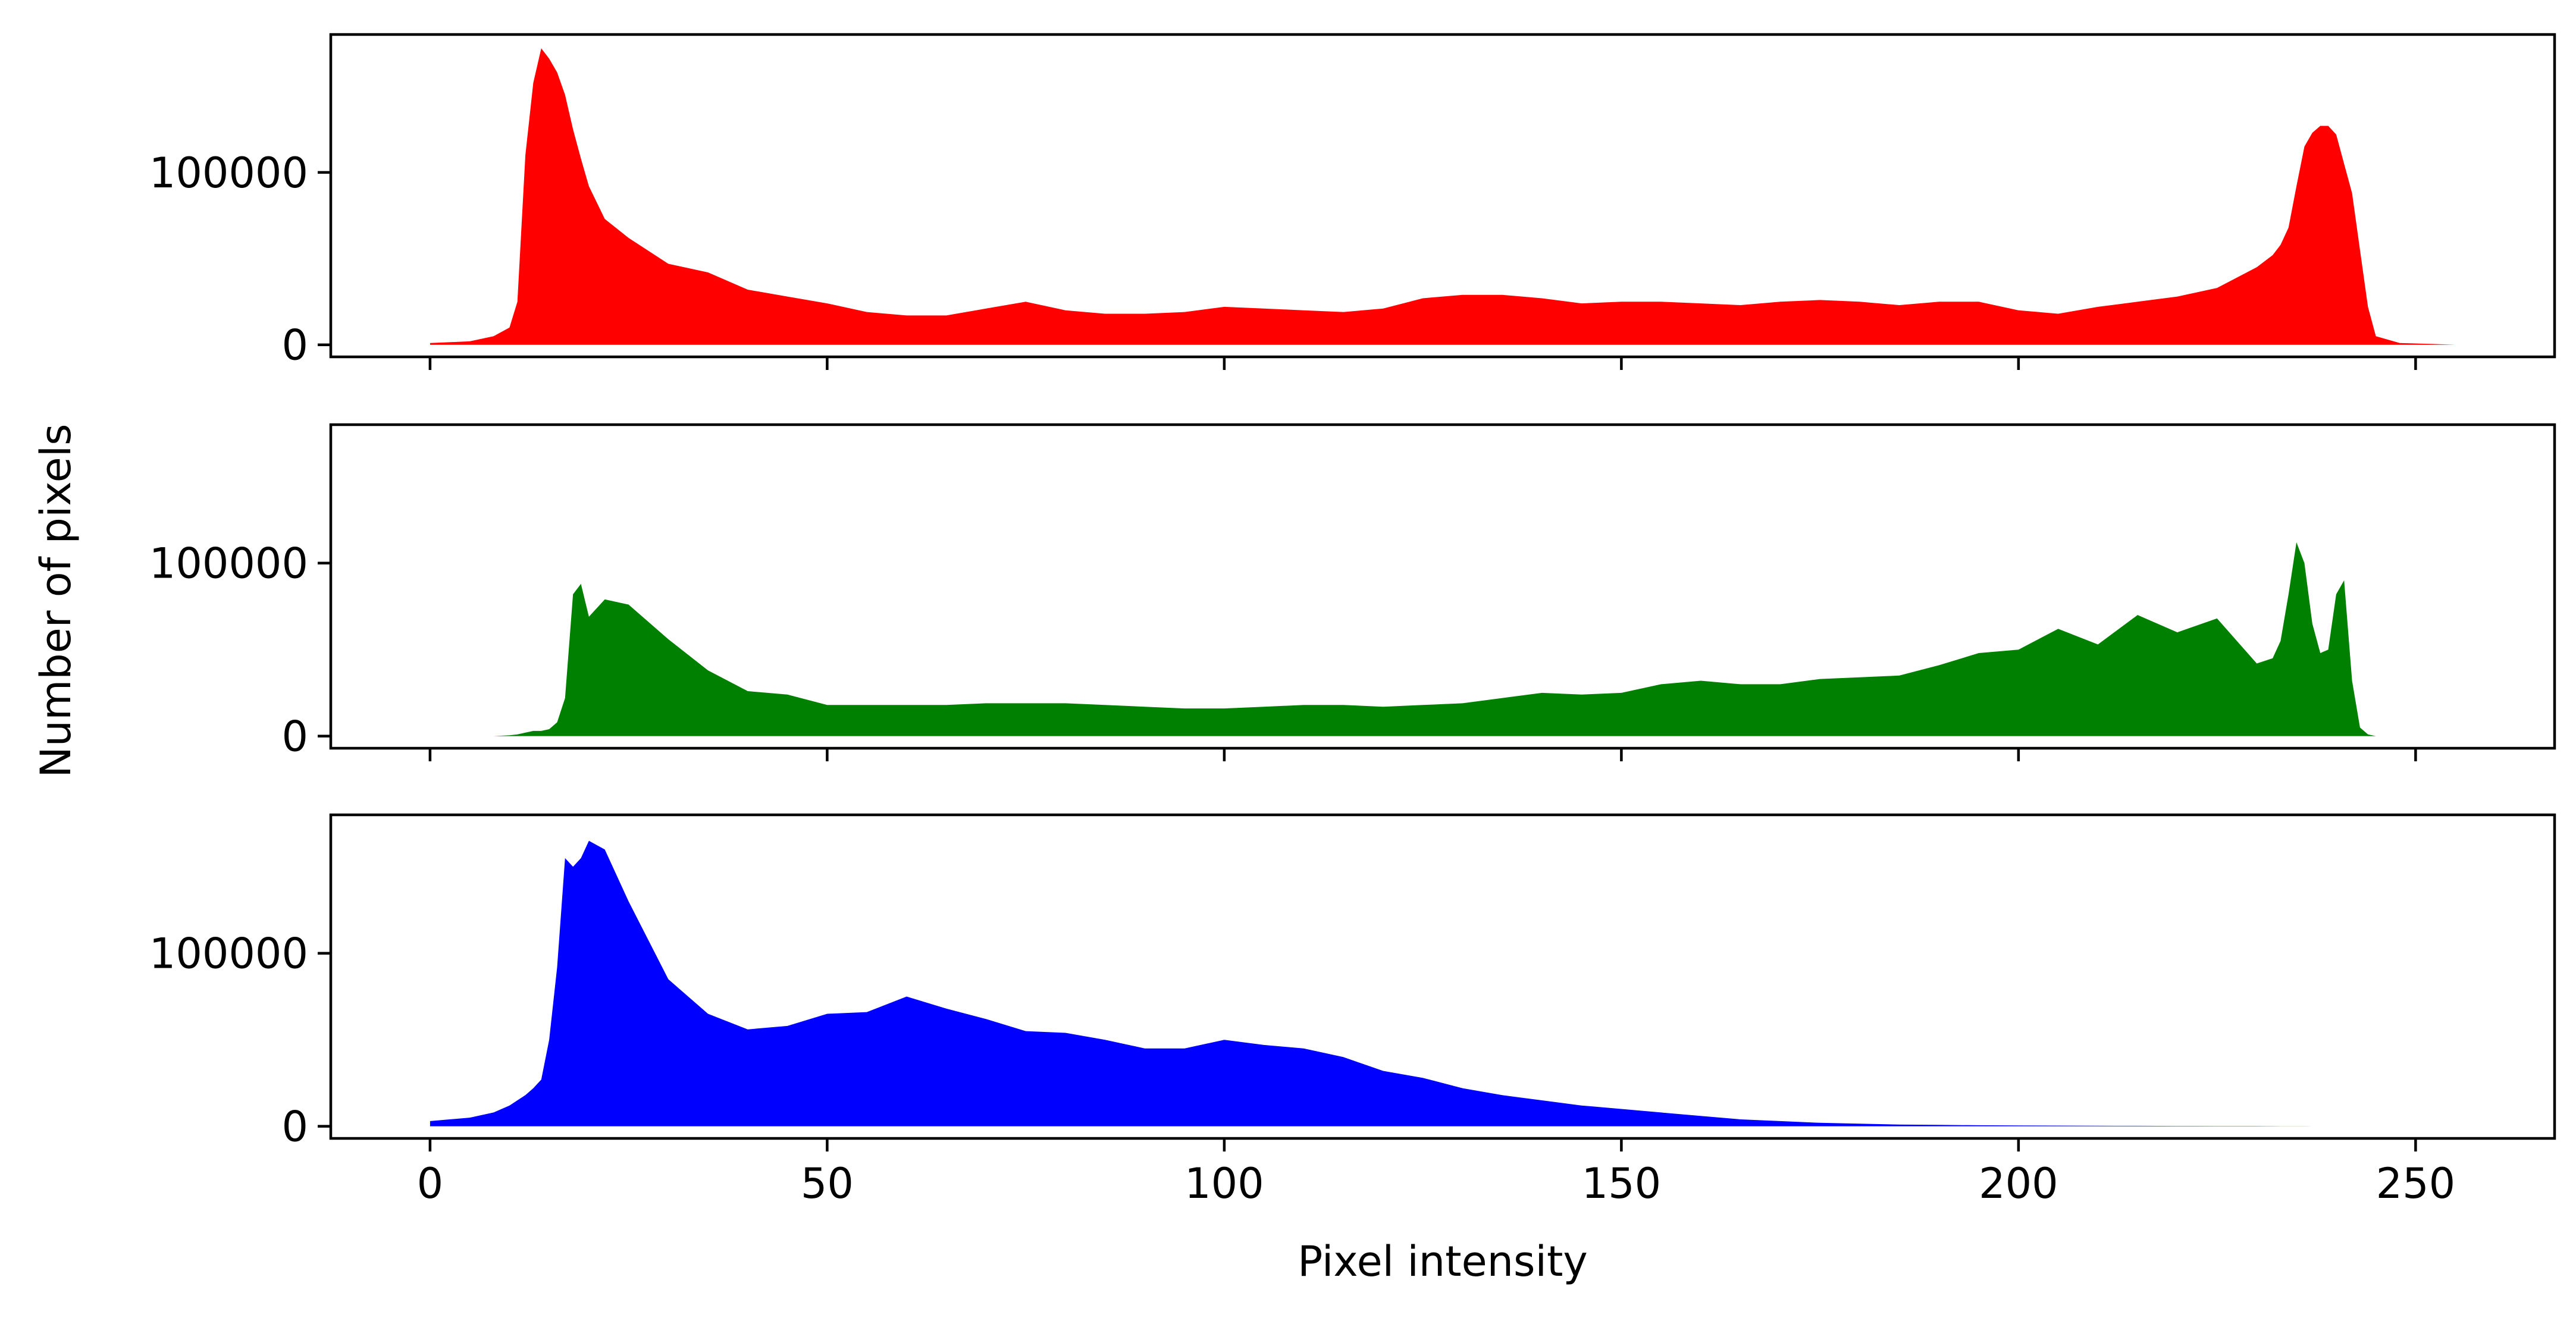  What do you see at coordinates (2416, 1183) in the screenshot?
I see `x-tick-label: 250` at bounding box center [2416, 1183].